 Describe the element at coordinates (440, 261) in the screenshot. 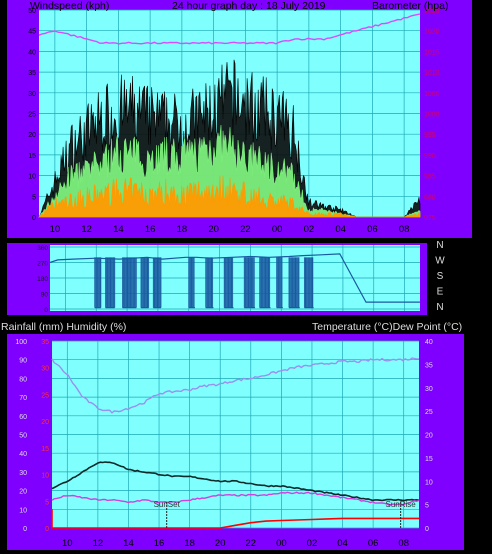

I see `compass-label-w: W` at that location.